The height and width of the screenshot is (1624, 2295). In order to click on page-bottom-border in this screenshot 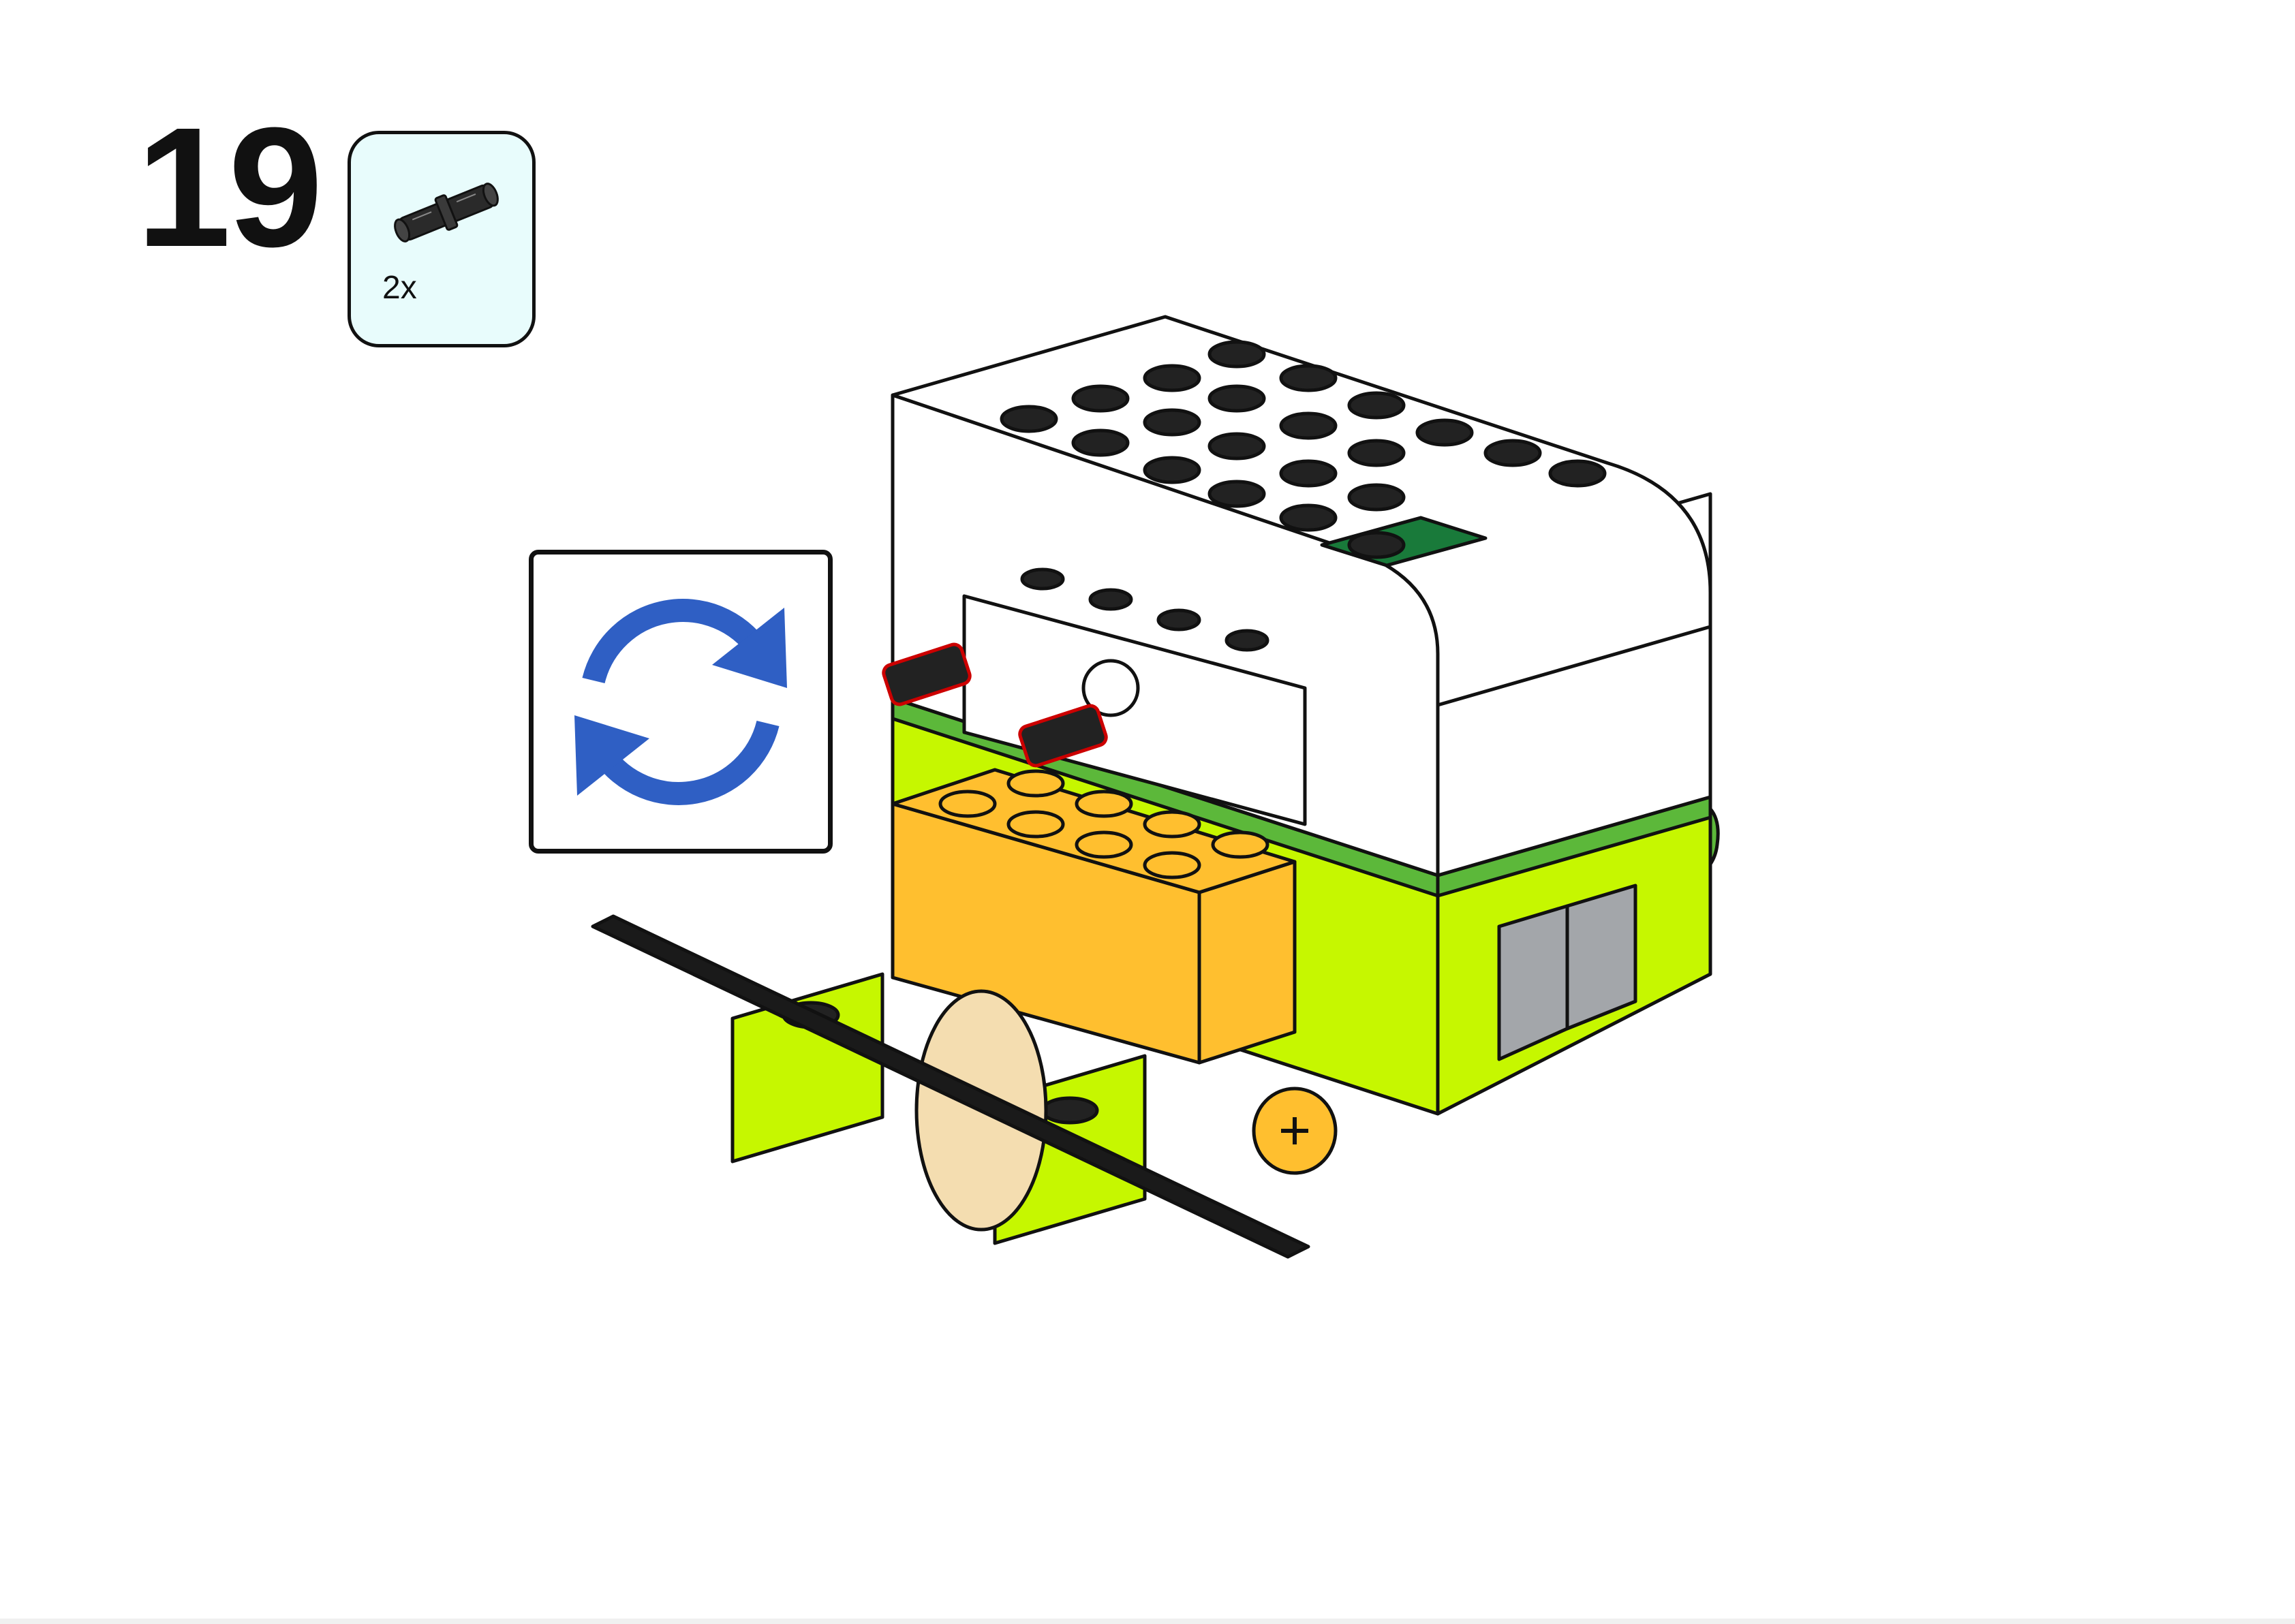, I will do `click(1147, 1621)`.